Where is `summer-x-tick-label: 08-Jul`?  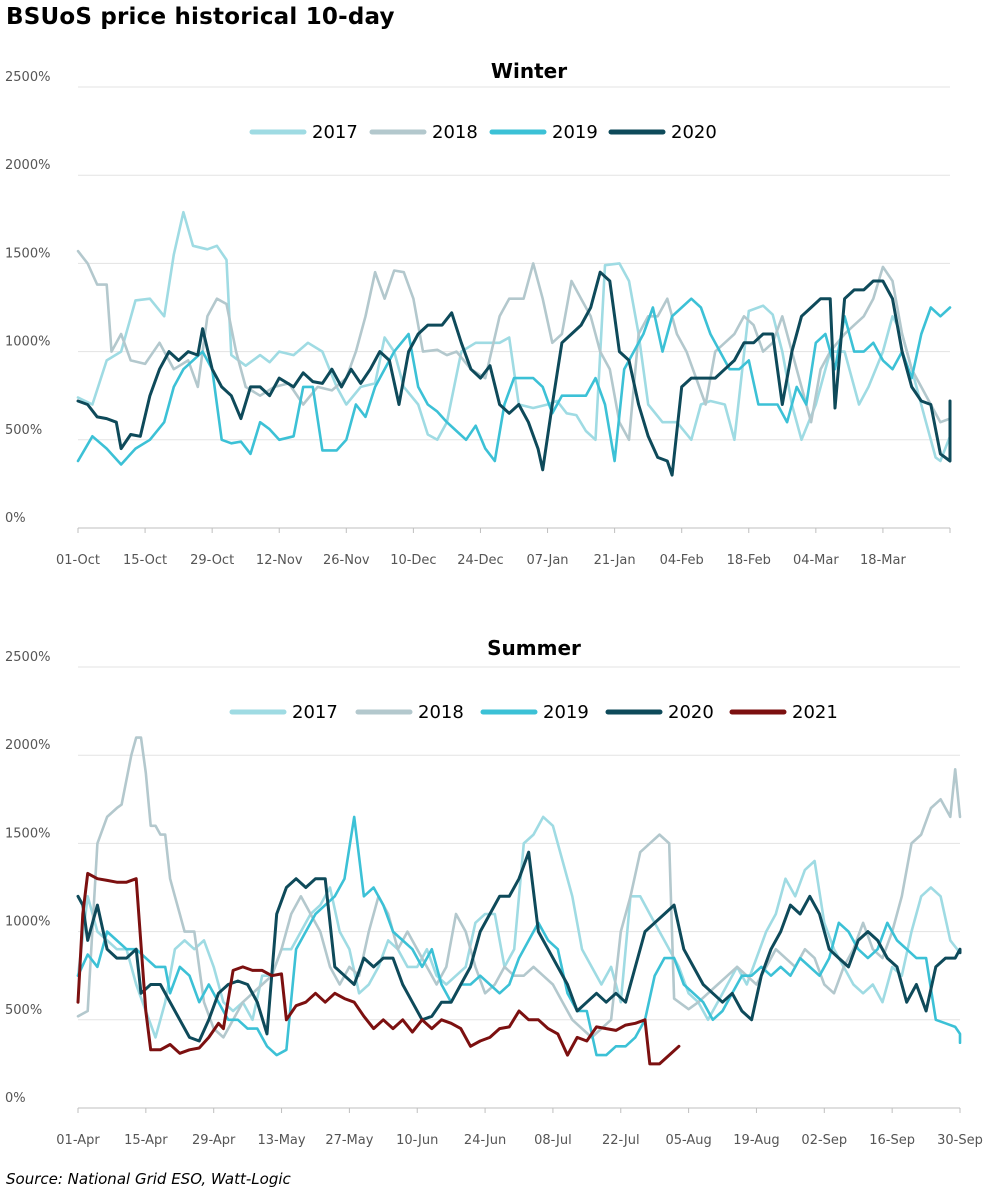 summer-x-tick-label: 08-Jul is located at coordinates (553, 1140).